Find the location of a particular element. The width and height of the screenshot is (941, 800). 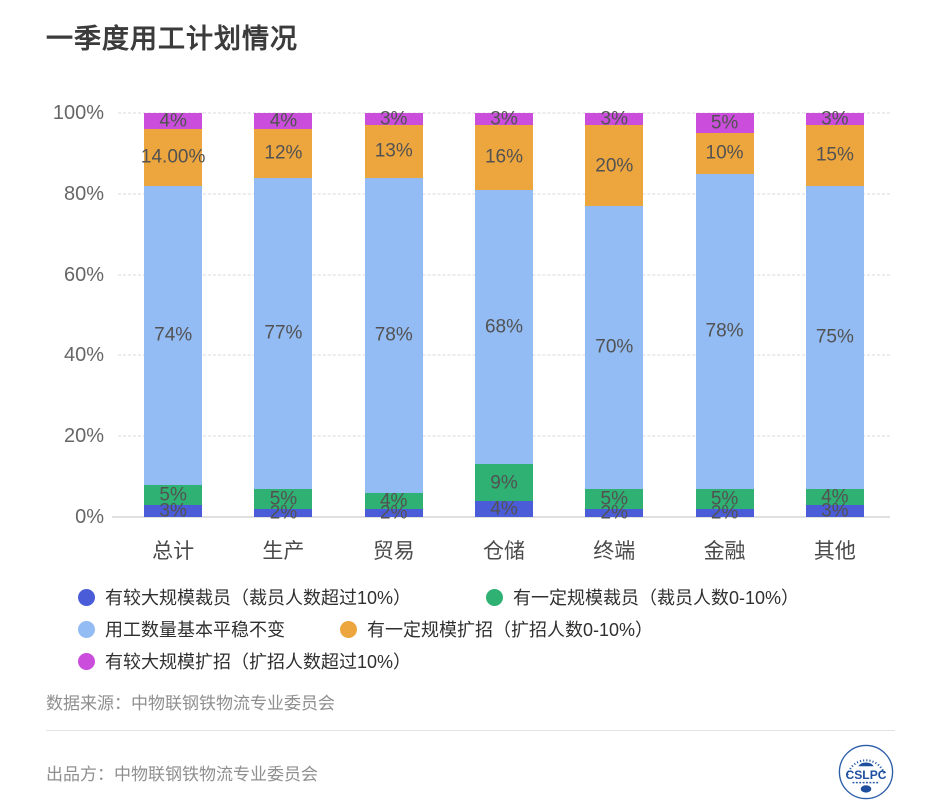

y-tick-label: 20% is located at coordinates (83, 436).